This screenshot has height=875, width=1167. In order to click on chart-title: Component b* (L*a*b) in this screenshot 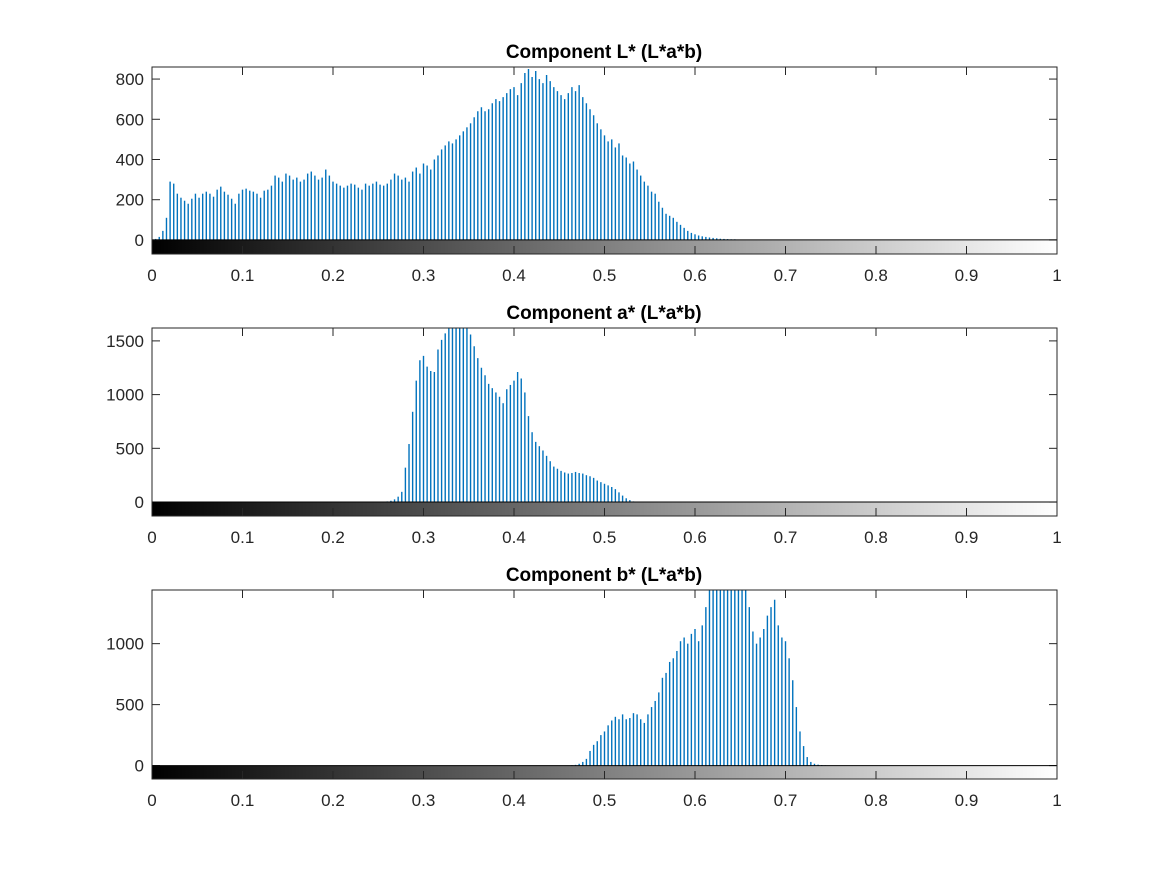, I will do `click(604, 575)`.